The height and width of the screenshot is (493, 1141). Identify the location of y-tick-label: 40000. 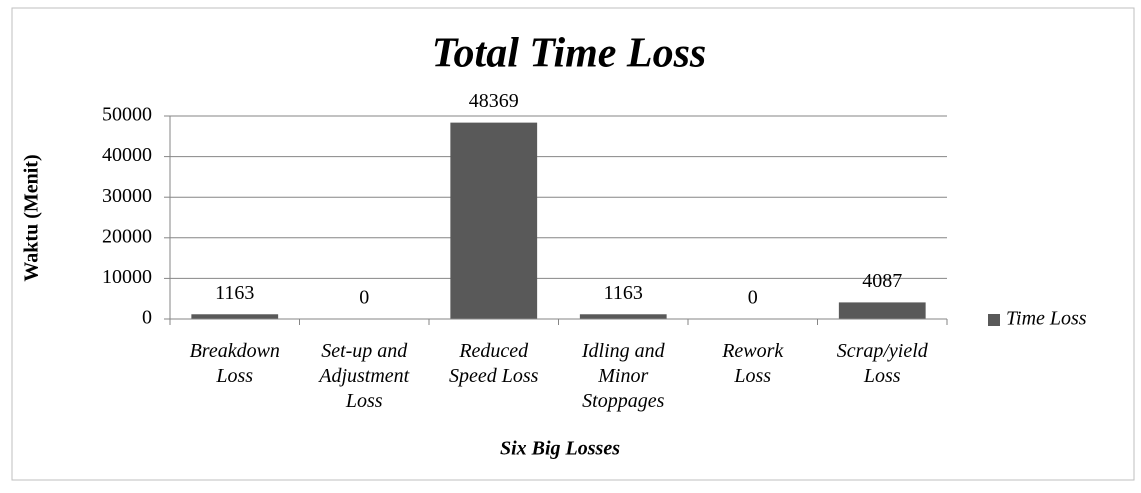
(127, 155).